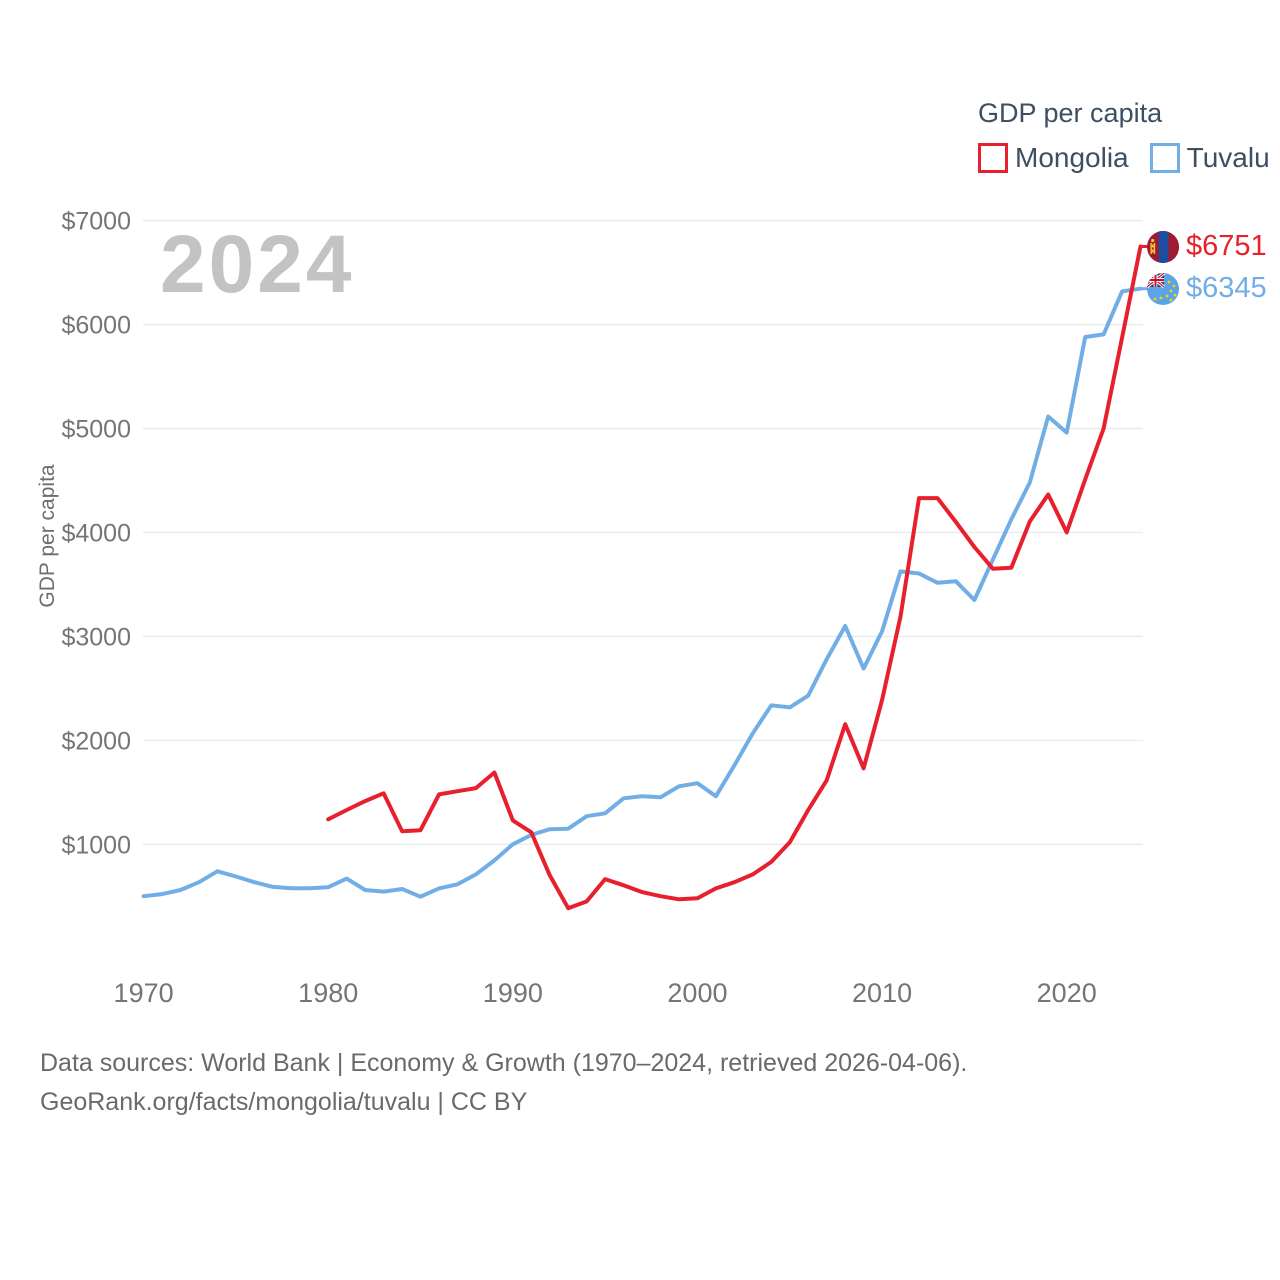  I want to click on legend-label-tuvalu: Tuvalu, so click(1228, 157).